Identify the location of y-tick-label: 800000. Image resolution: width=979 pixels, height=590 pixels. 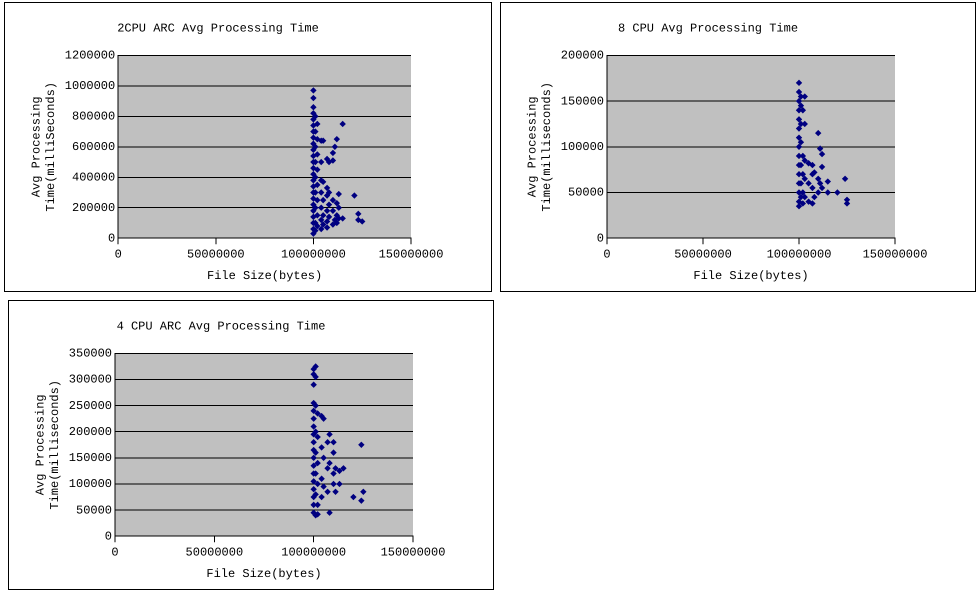
(94, 117).